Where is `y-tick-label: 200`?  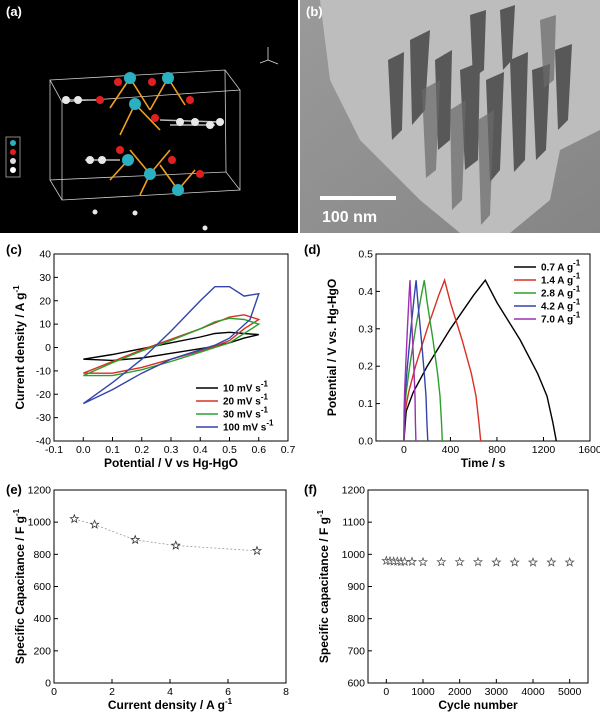 y-tick-label: 200 is located at coordinates (42, 651).